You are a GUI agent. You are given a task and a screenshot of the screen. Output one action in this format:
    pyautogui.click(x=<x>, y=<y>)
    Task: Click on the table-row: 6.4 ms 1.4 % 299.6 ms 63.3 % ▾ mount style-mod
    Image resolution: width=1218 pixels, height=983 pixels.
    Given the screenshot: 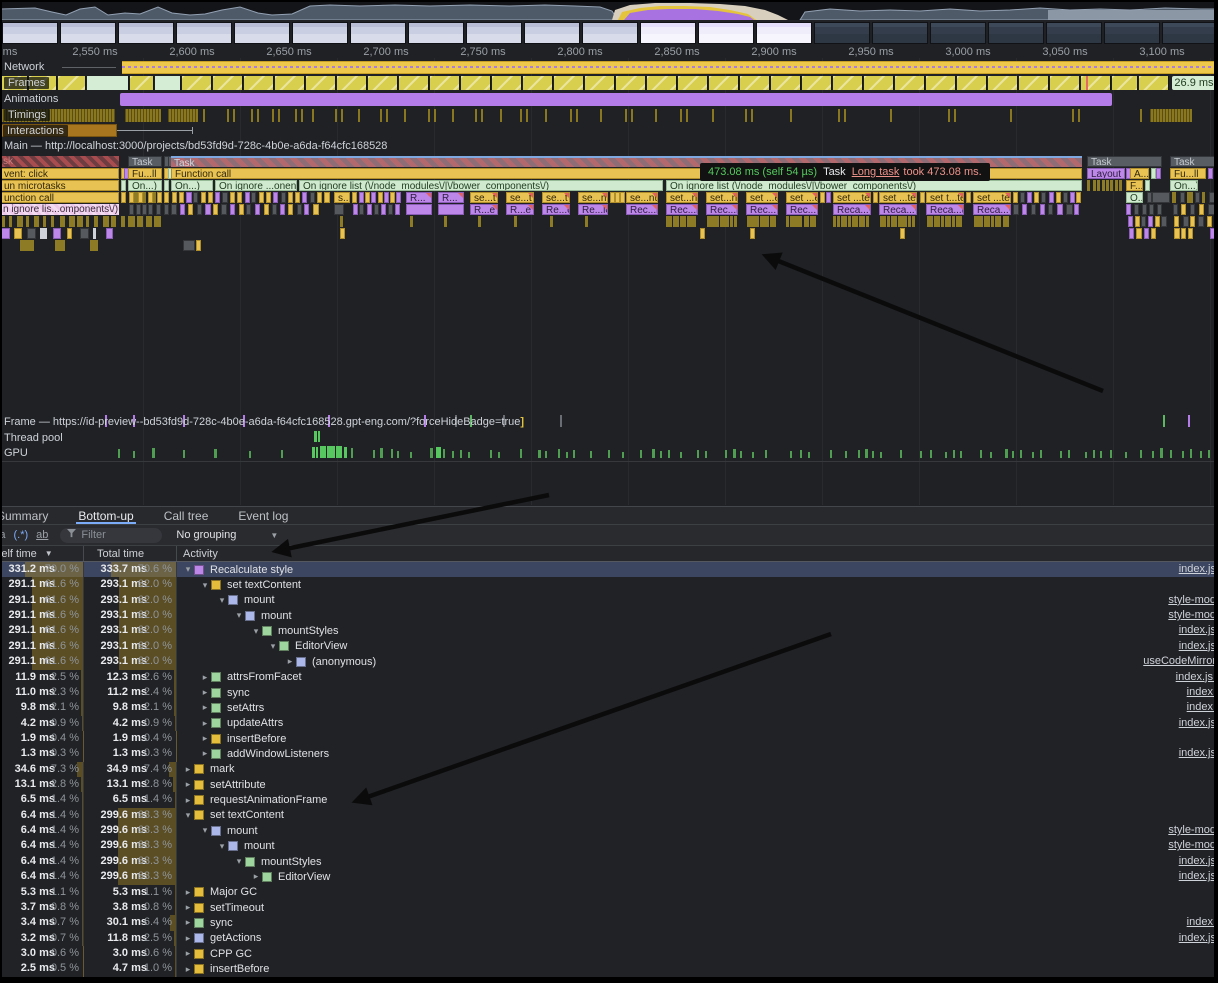 What is the action you would take?
    pyautogui.click(x=609, y=846)
    